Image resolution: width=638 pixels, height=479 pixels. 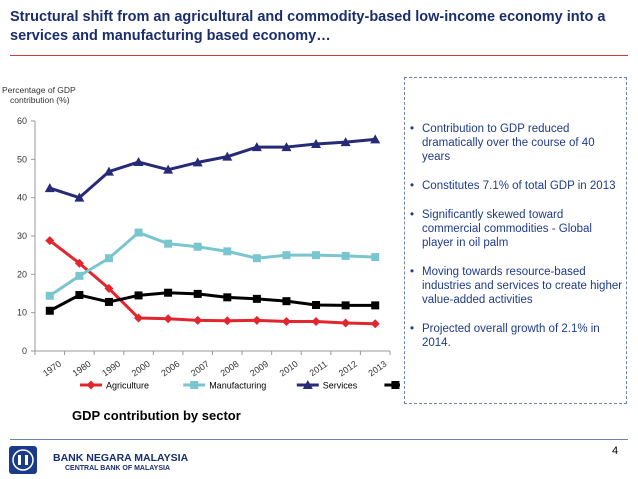 I want to click on chart-subtitle: GDP contribution by sector, so click(x=156, y=415).